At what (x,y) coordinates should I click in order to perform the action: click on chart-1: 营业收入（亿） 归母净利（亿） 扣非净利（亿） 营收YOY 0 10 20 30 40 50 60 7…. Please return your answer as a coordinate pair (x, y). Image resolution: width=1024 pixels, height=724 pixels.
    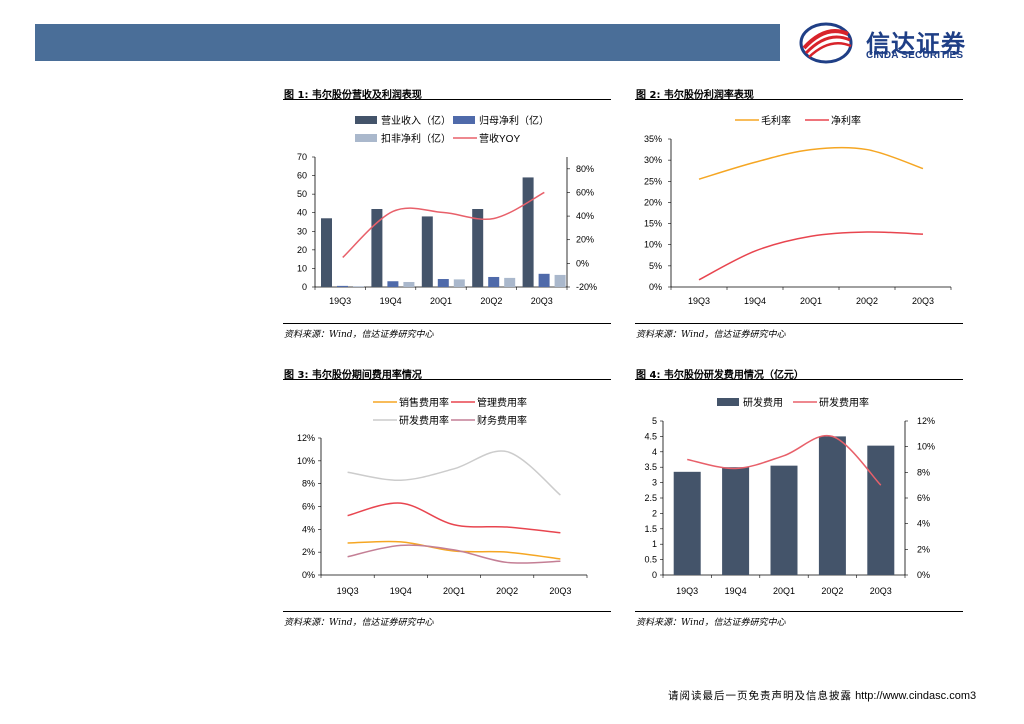
    Looking at the image, I should click on (447, 210).